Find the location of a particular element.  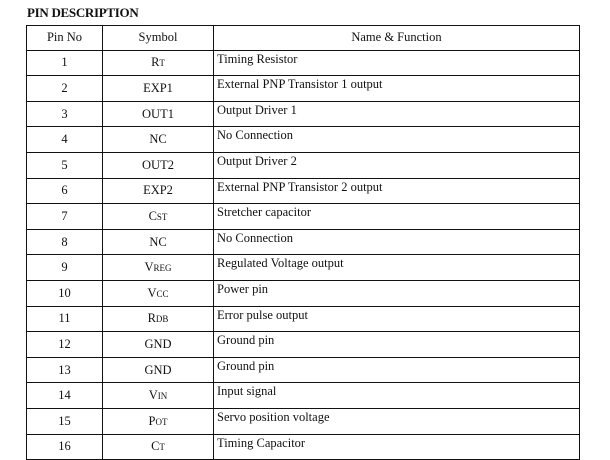

pin-function: Input signal is located at coordinates (396, 395).